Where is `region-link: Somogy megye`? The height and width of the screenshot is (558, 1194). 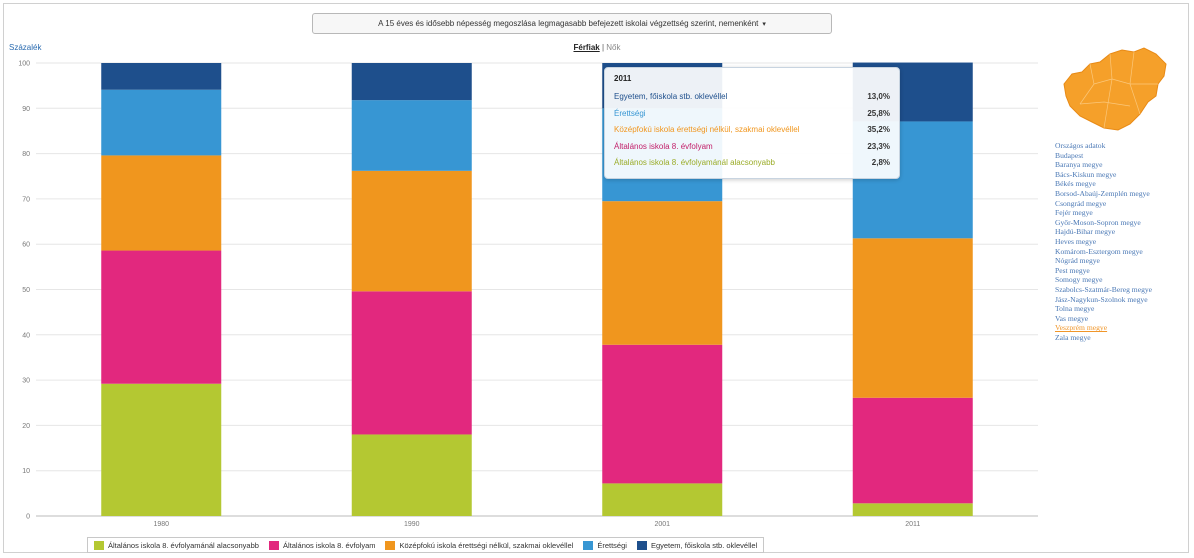
region-link: Somogy megye is located at coordinates (1079, 280).